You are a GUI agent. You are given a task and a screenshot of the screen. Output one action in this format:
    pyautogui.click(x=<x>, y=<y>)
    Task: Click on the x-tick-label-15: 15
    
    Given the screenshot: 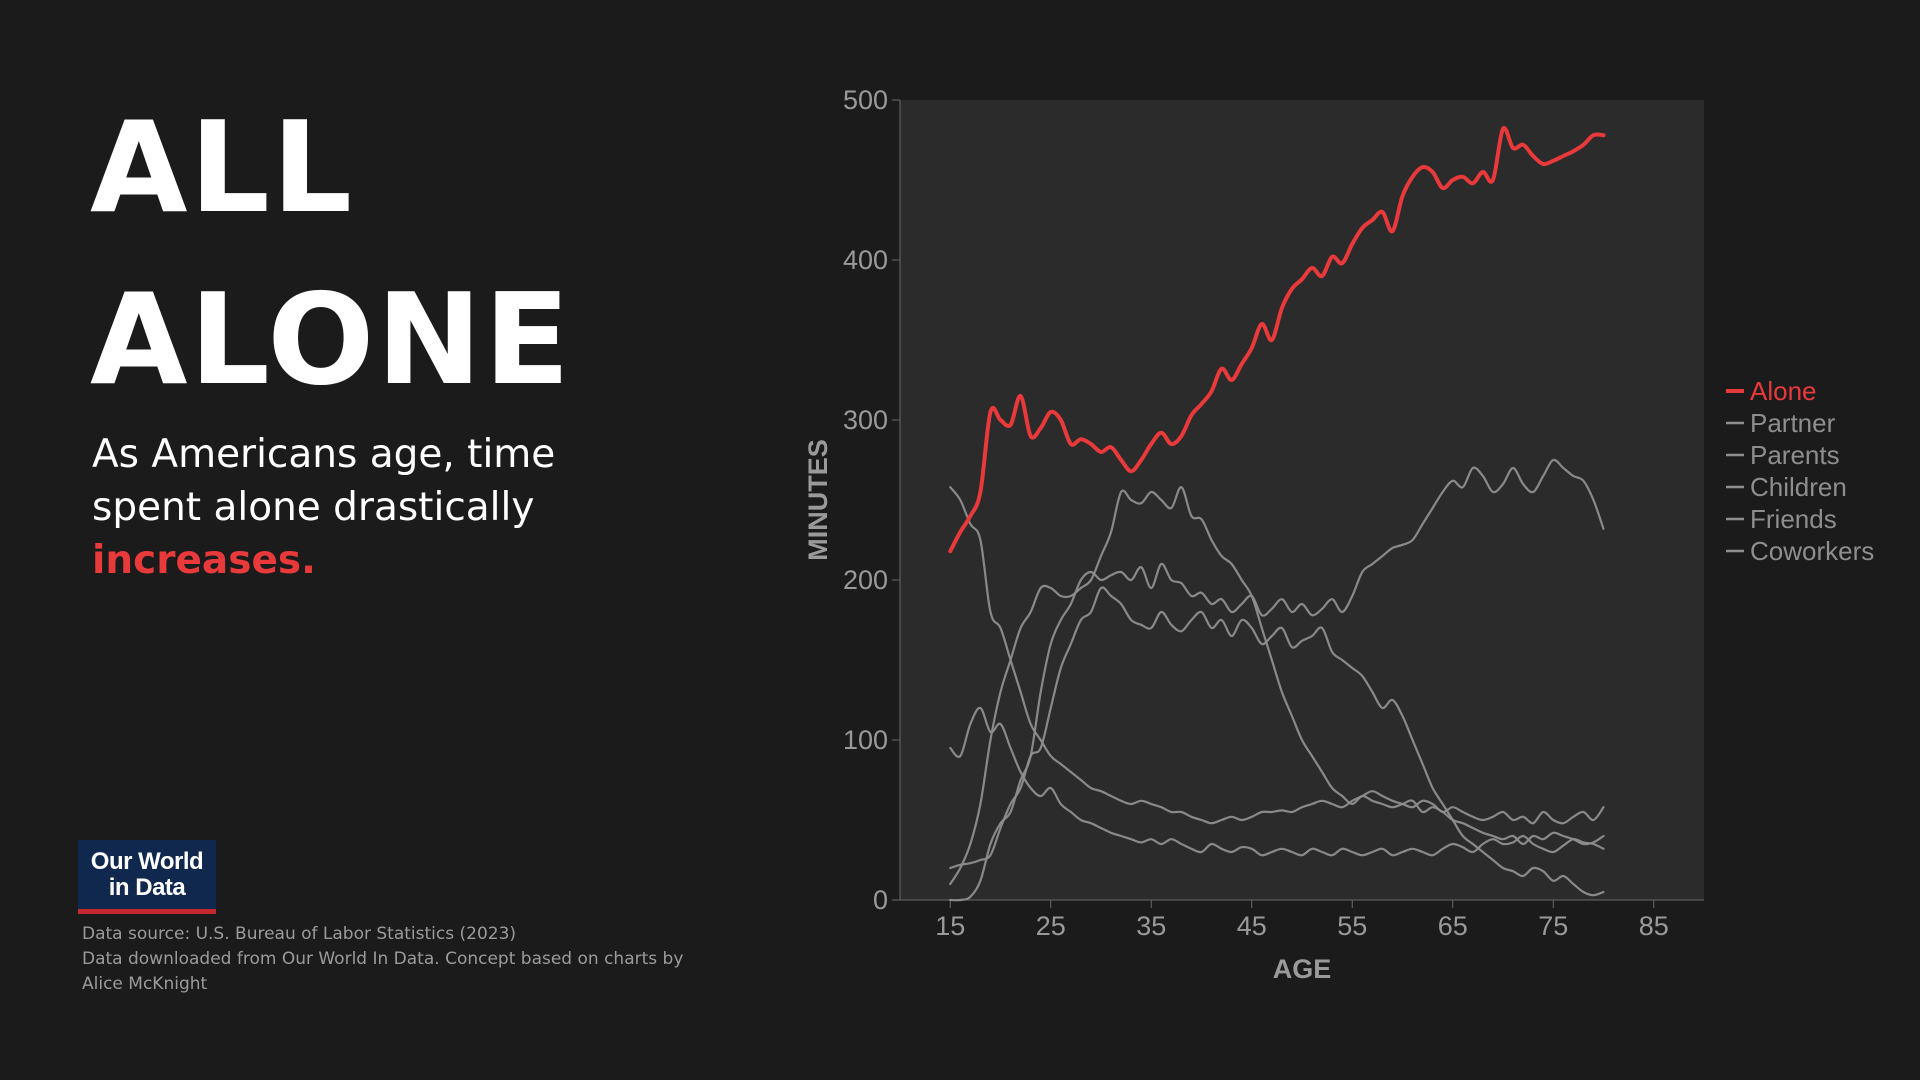 What is the action you would take?
    pyautogui.click(x=950, y=926)
    